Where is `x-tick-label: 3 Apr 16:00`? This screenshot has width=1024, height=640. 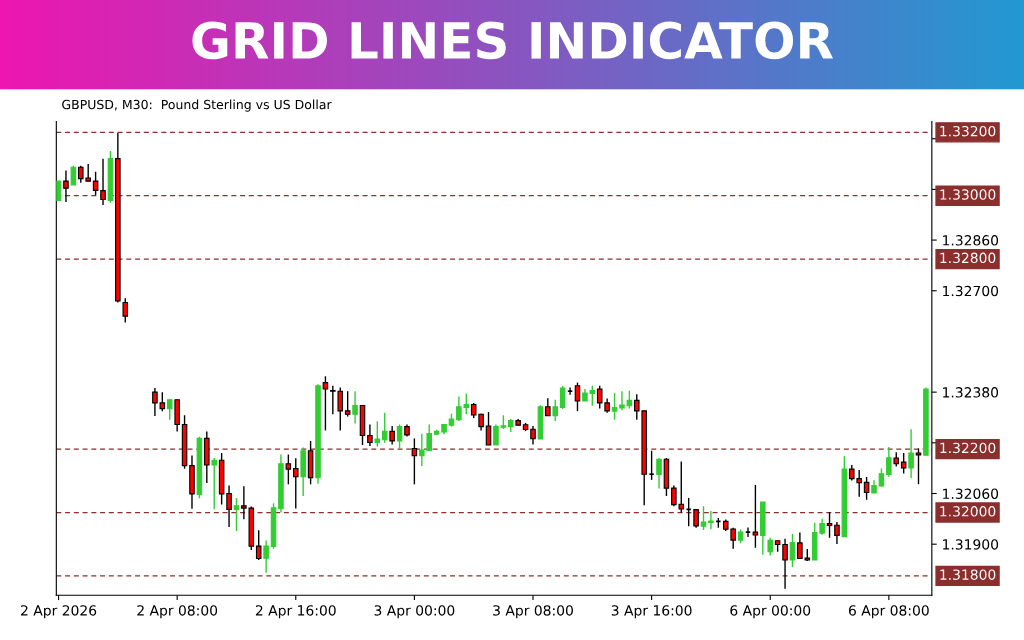
x-tick-label: 3 Apr 16:00 is located at coordinates (651, 612).